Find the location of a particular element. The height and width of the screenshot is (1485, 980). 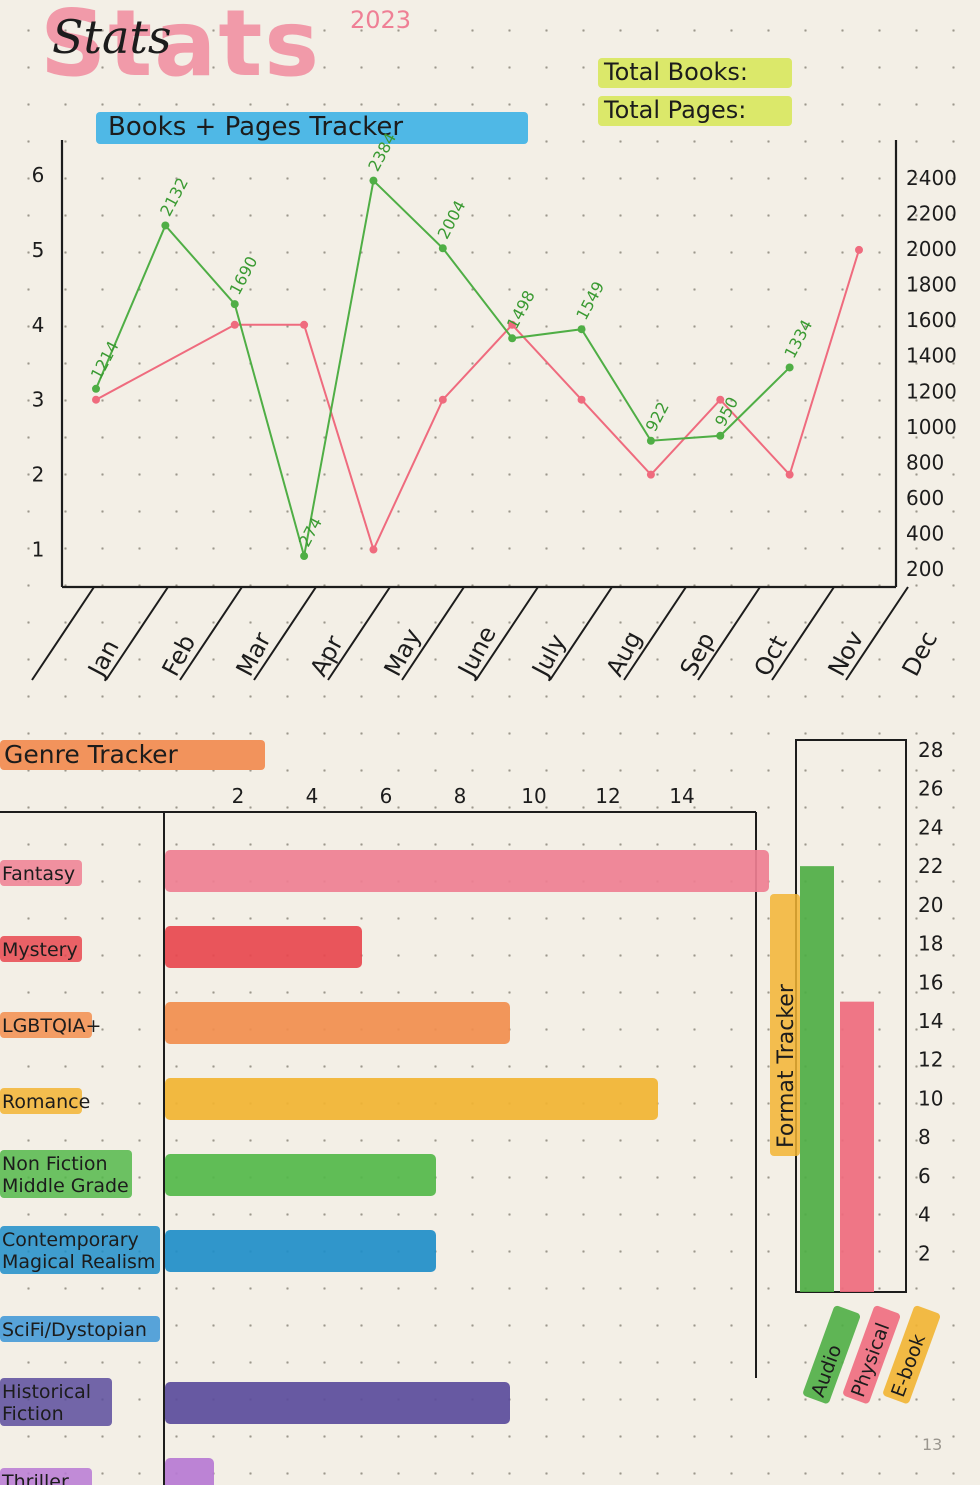

pages-data-label: 1498 is located at coordinates (521, 309).